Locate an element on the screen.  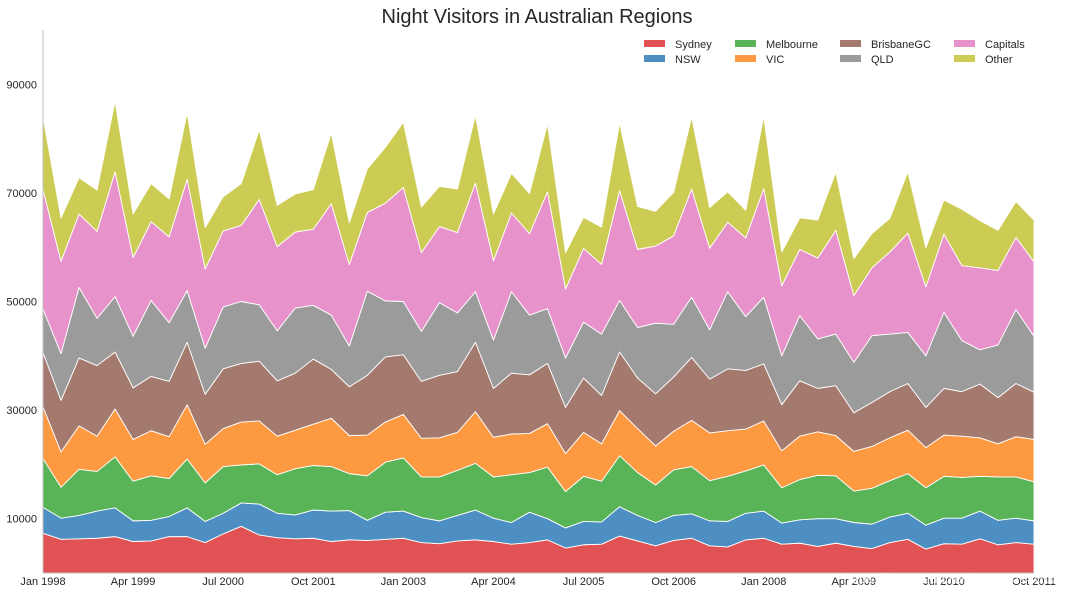
legend-item-capitals: Capitals is located at coordinates (989, 45).